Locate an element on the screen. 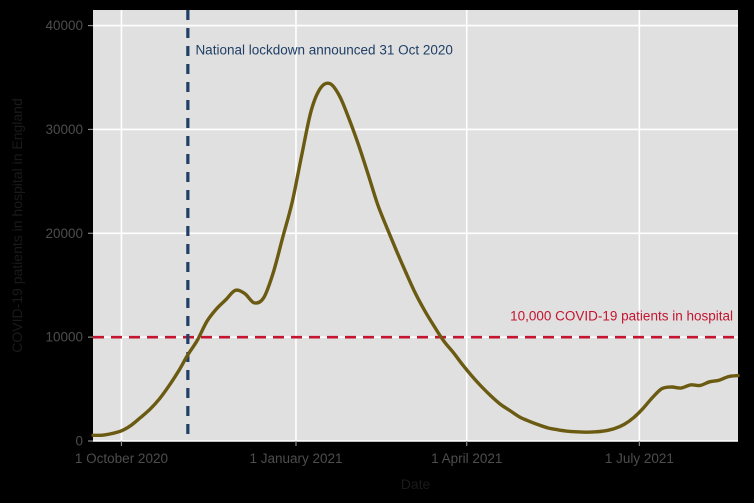 The image size is (754, 503). y-tick-label: 20000 is located at coordinates (64, 233).